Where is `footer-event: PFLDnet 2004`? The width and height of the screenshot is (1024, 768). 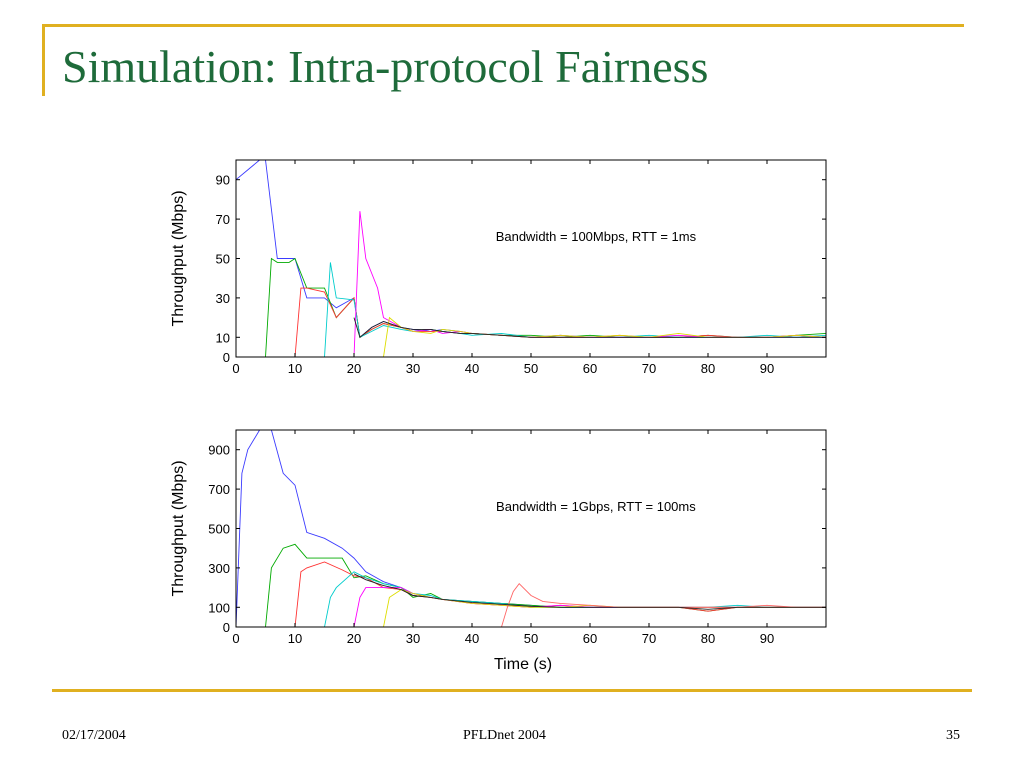
footer-event: PFLDnet 2004 is located at coordinates (504, 735).